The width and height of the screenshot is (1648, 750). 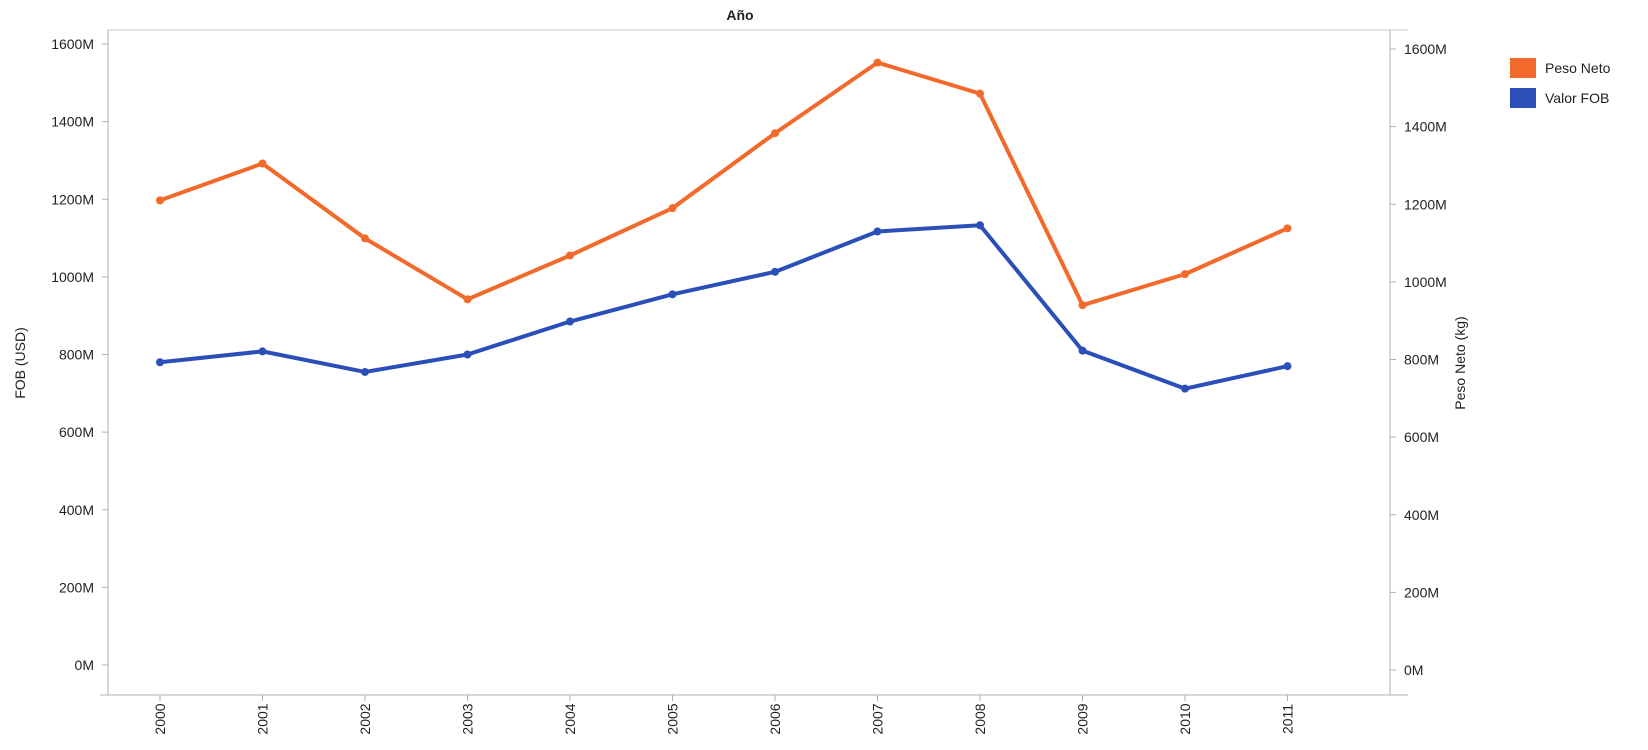 I want to click on right-tick-label: 0M, so click(x=1413, y=670).